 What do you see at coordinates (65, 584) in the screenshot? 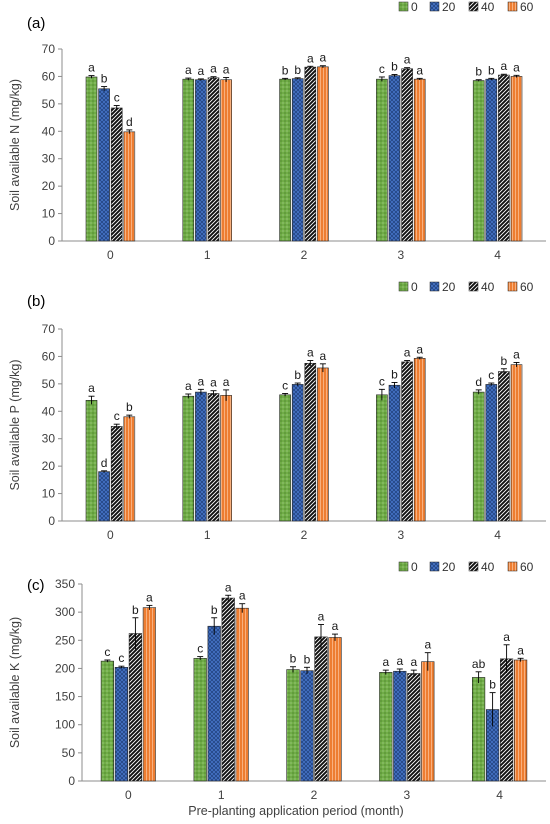
I see `y-tick-label: 350` at bounding box center [65, 584].